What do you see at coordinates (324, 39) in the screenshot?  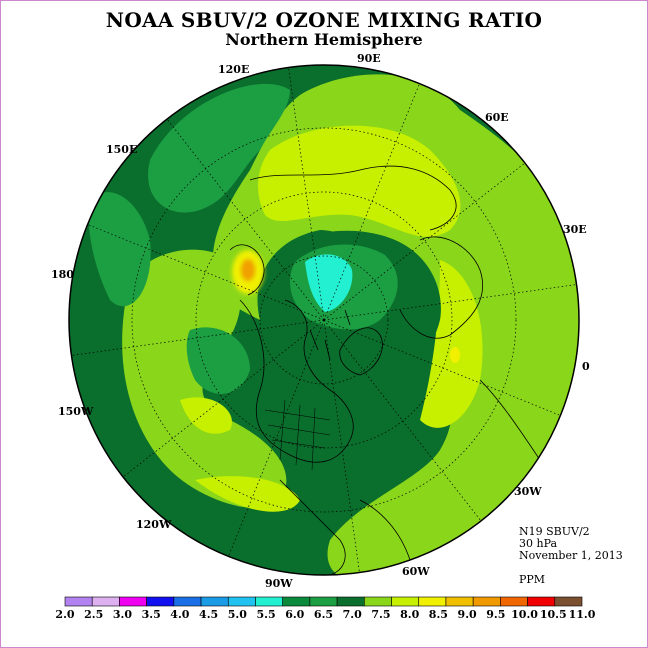 I see `map-subtitle: Northern Hemisphere` at bounding box center [324, 39].